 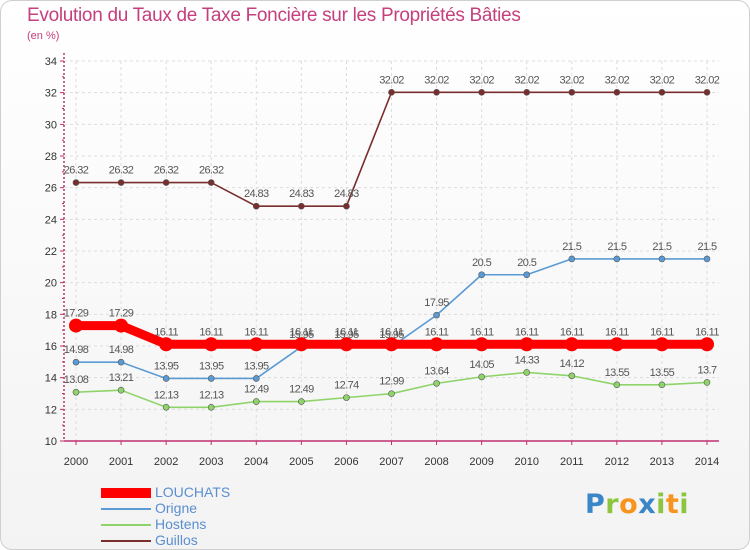 I want to click on point-origne-2008, so click(x=436, y=315).